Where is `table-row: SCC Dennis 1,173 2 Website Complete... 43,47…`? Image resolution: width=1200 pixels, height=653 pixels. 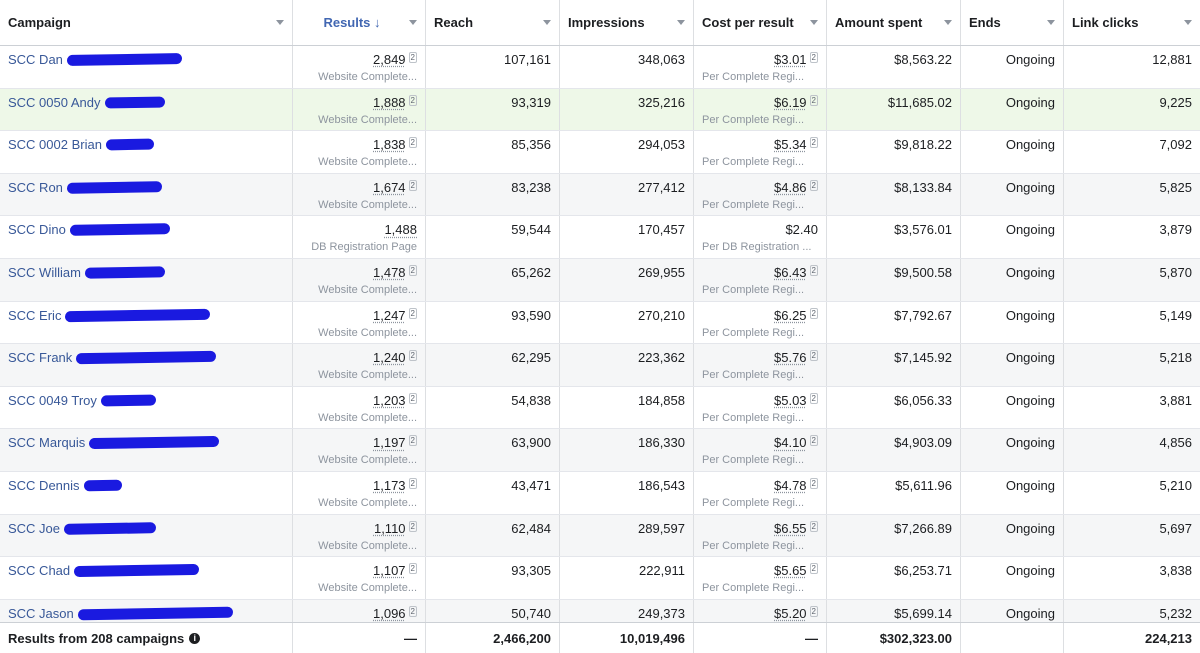 table-row: SCC Dennis 1,173 2 Website Complete... 43,47… is located at coordinates (600, 493).